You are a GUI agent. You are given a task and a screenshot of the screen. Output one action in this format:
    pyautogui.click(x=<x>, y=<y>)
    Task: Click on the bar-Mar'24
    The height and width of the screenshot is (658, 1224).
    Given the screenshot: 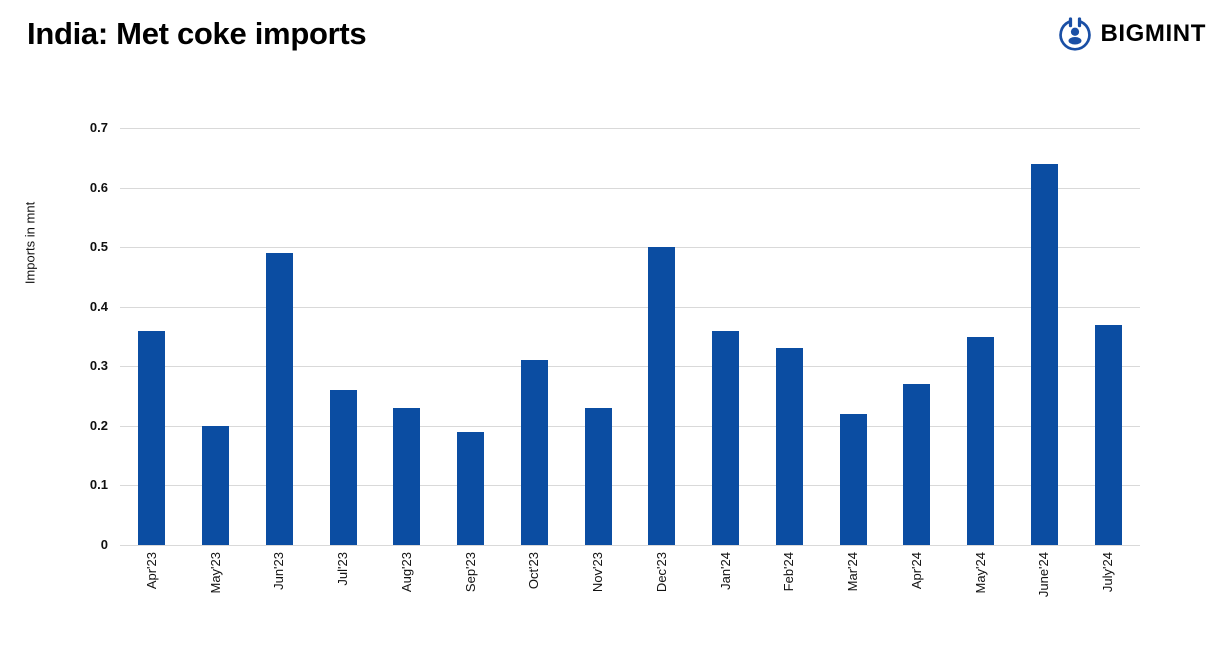 What is the action you would take?
    pyautogui.click(x=853, y=479)
    